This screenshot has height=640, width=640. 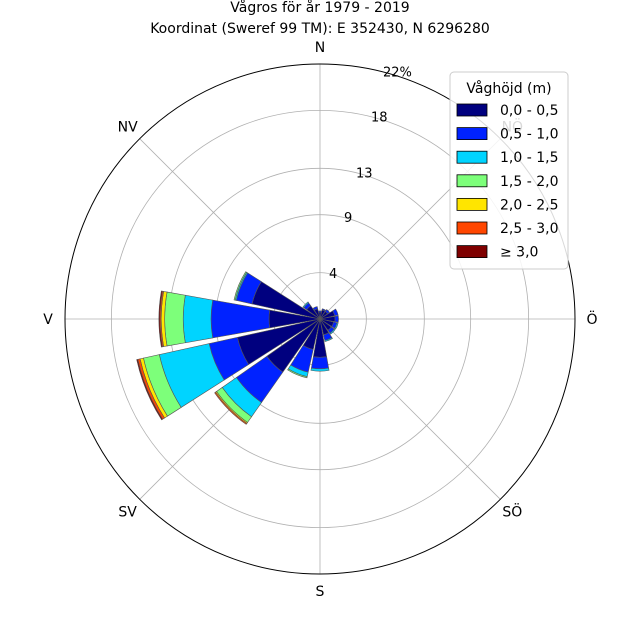 I want to click on radial-tick-22: 22%, so click(x=397, y=73).